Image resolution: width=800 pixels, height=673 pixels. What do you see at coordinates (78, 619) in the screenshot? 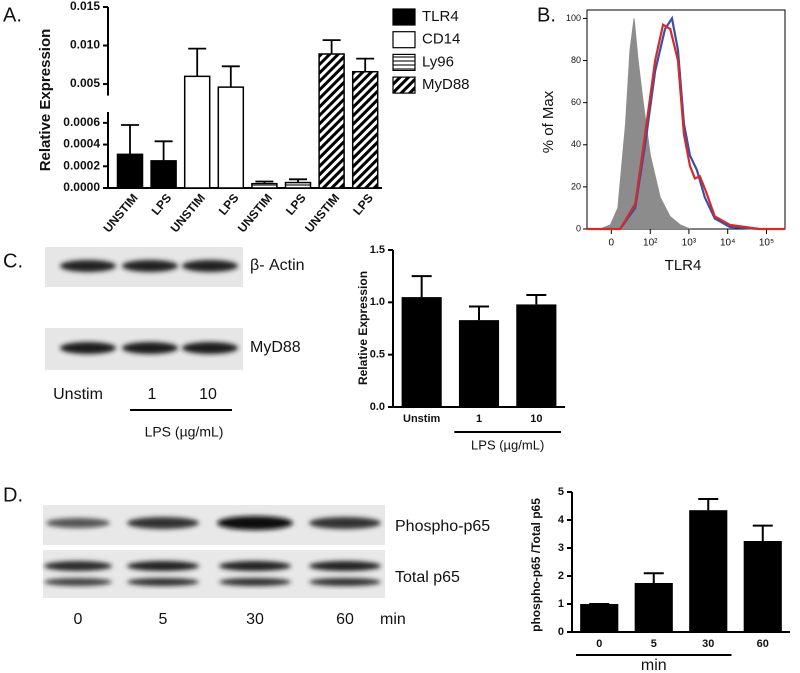
I see `lane-label: 0` at bounding box center [78, 619].